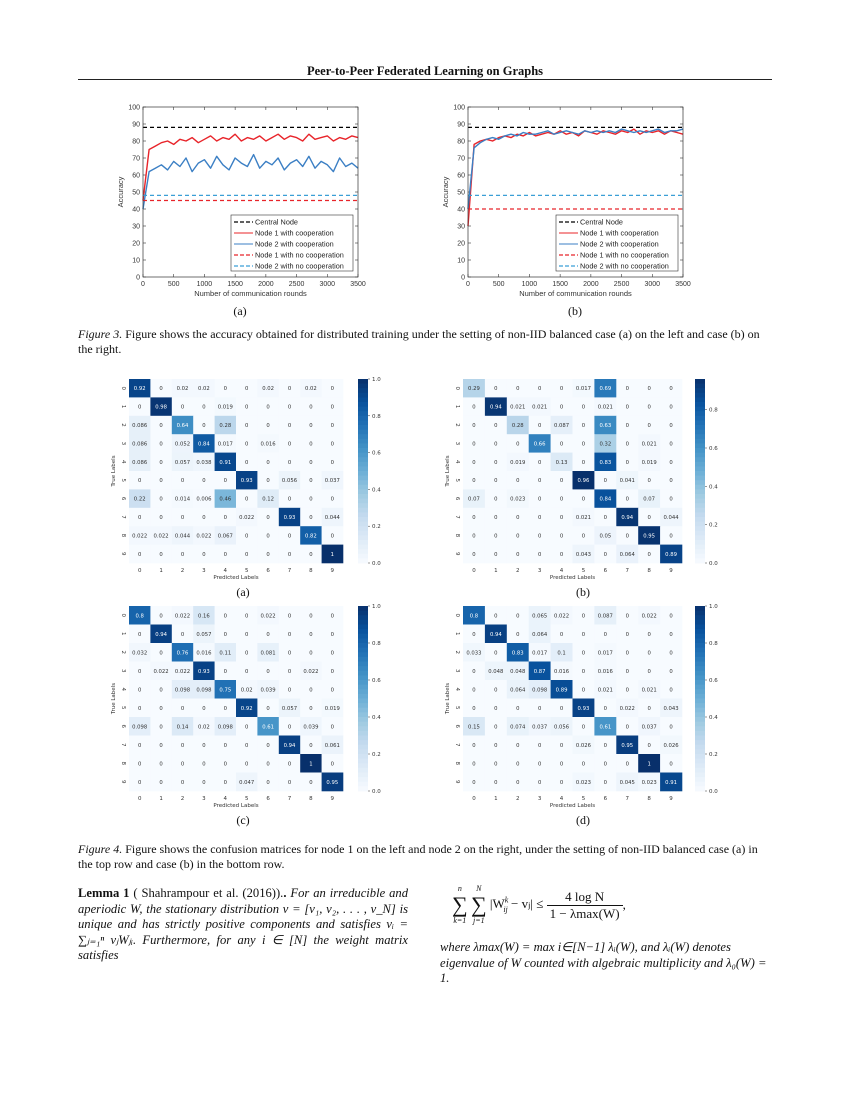 The width and height of the screenshot is (850, 1100). Describe the element at coordinates (204, 571) in the screenshot. I see `x-tick-label: 3` at that location.